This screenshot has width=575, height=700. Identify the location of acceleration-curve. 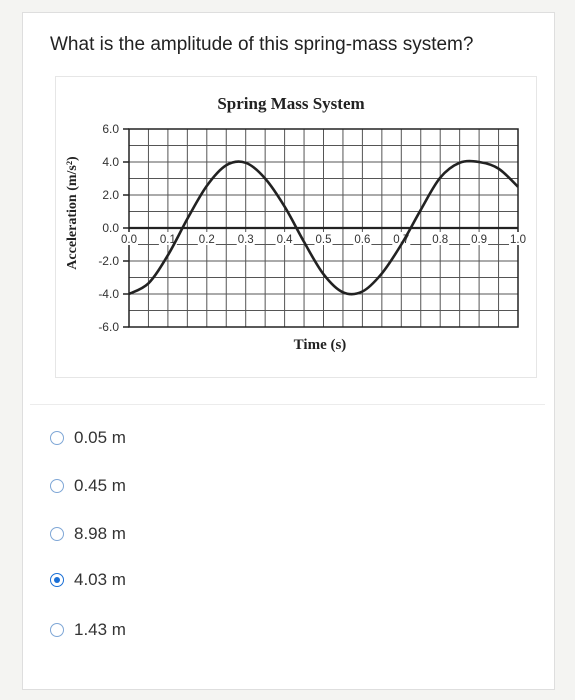
(323, 227).